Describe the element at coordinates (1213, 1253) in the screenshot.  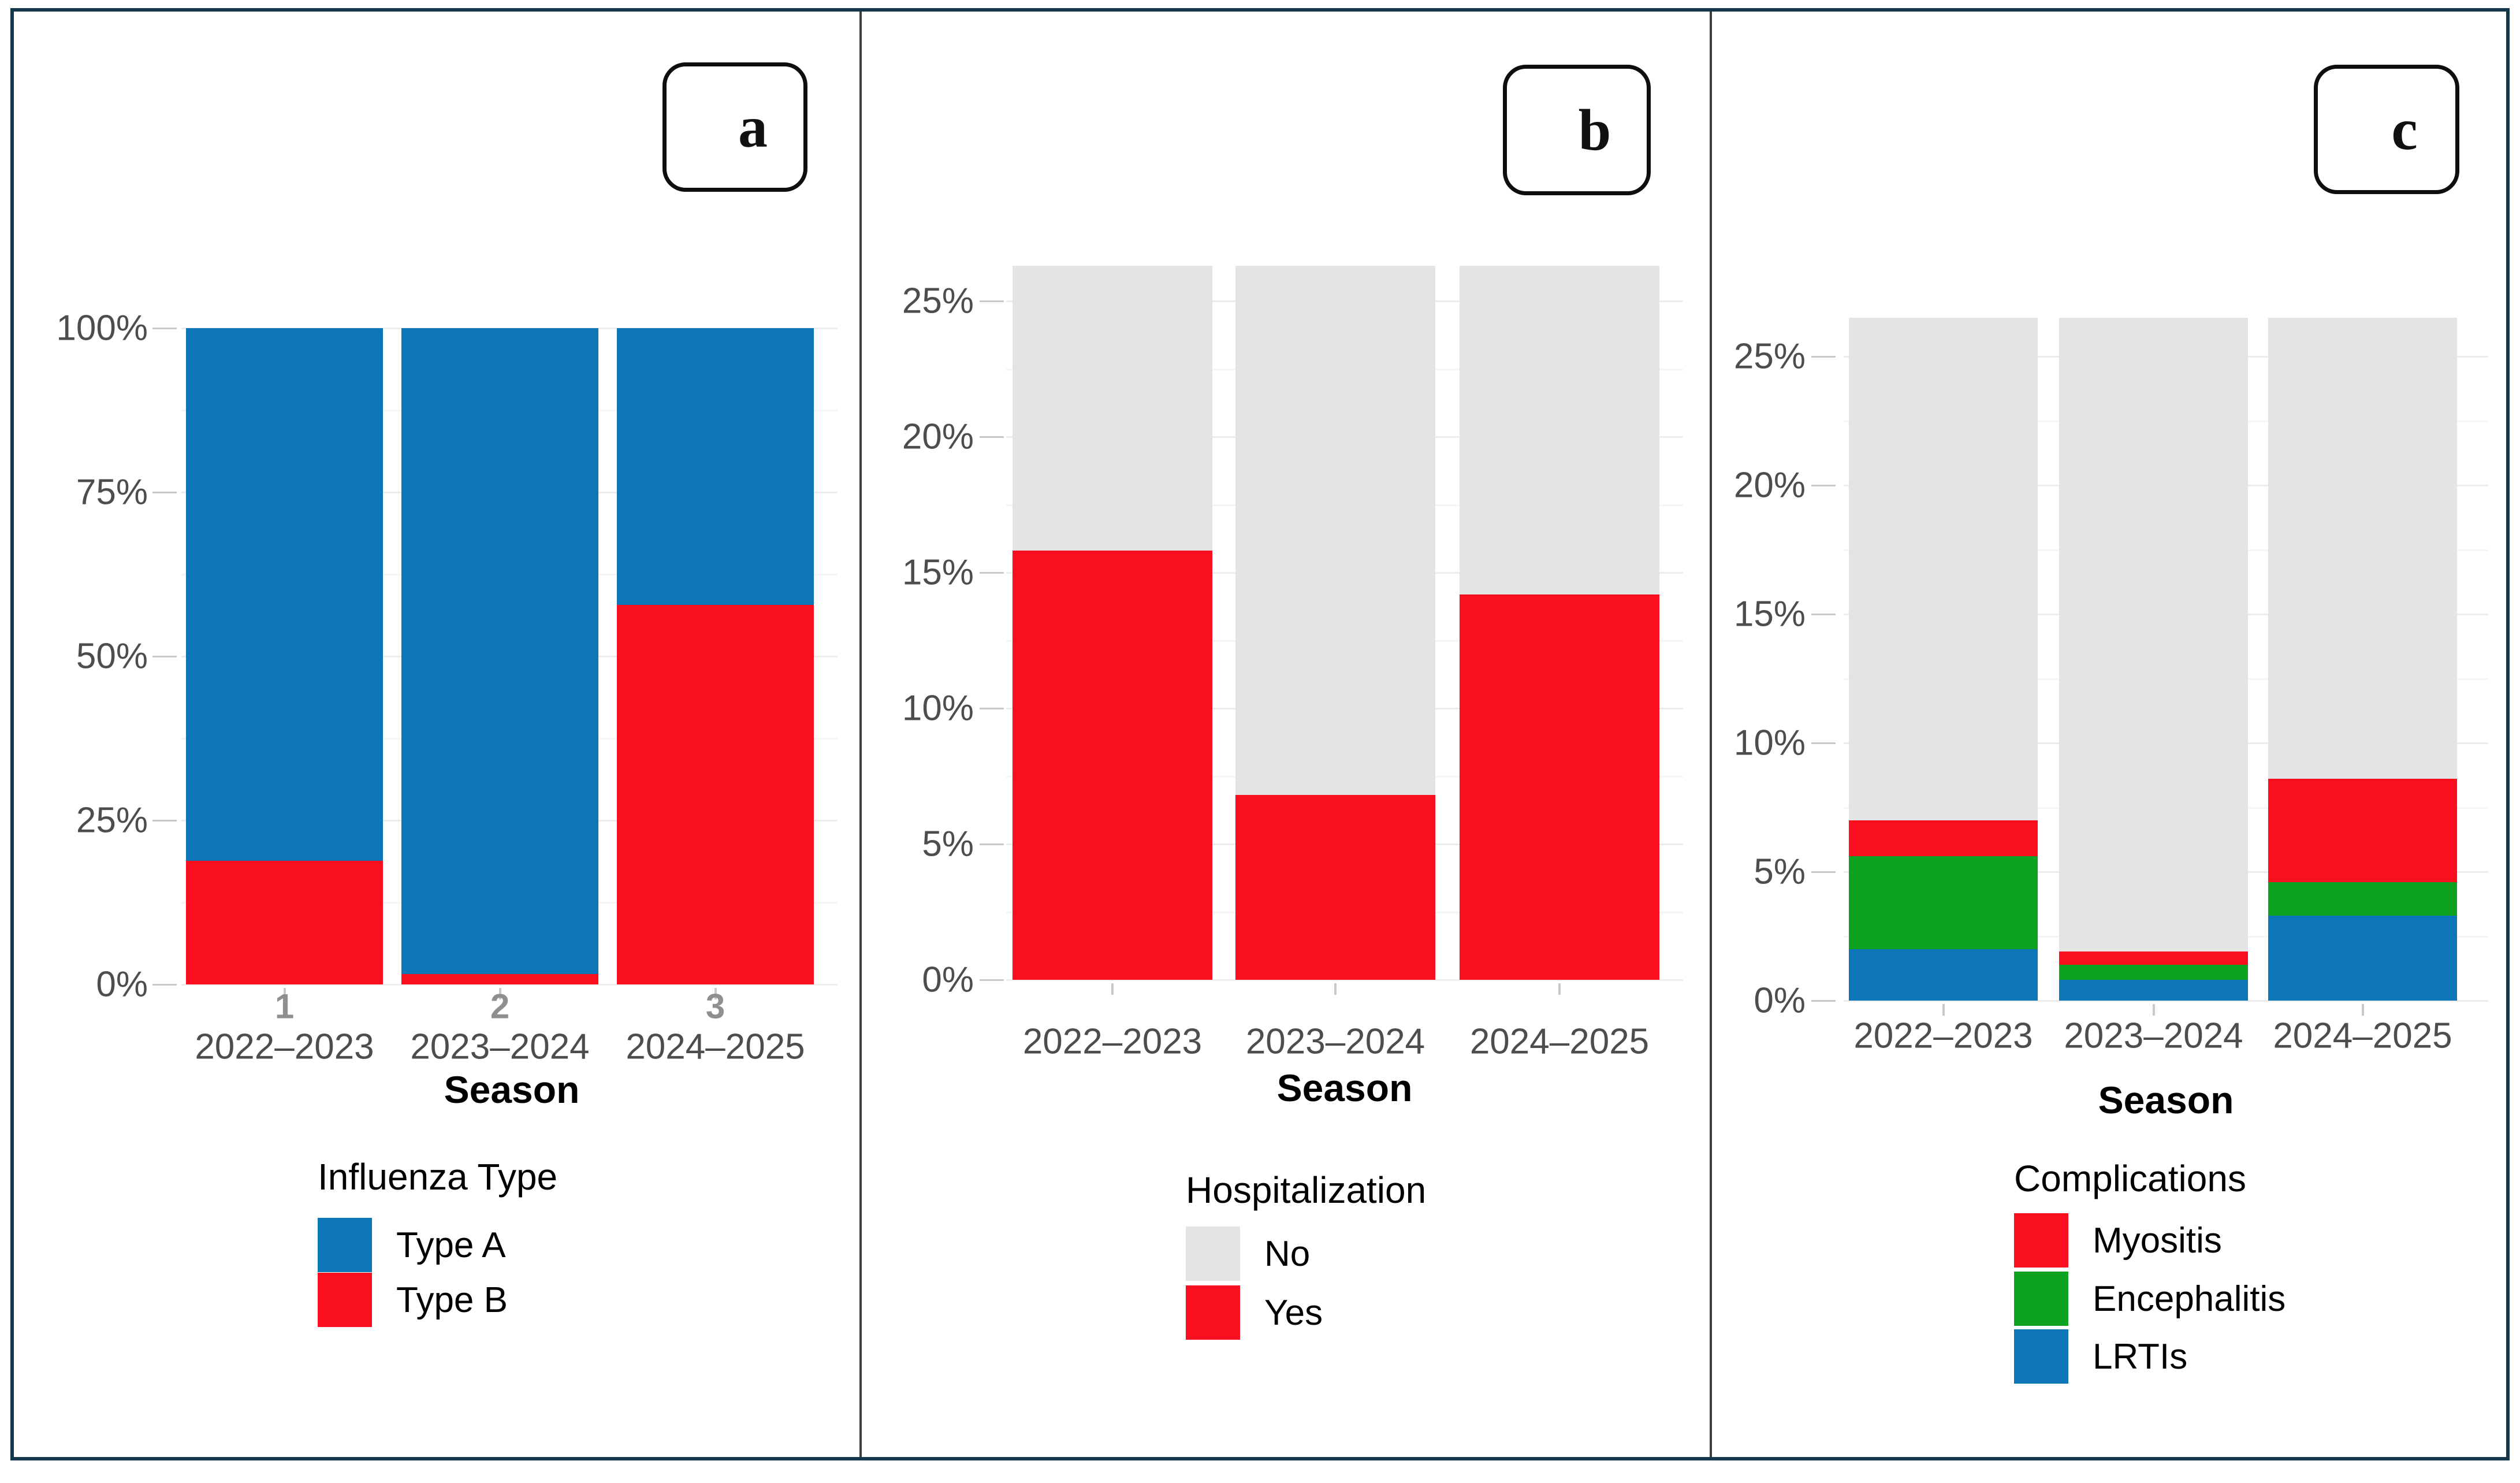
I see `grey-swatch-icon` at that location.